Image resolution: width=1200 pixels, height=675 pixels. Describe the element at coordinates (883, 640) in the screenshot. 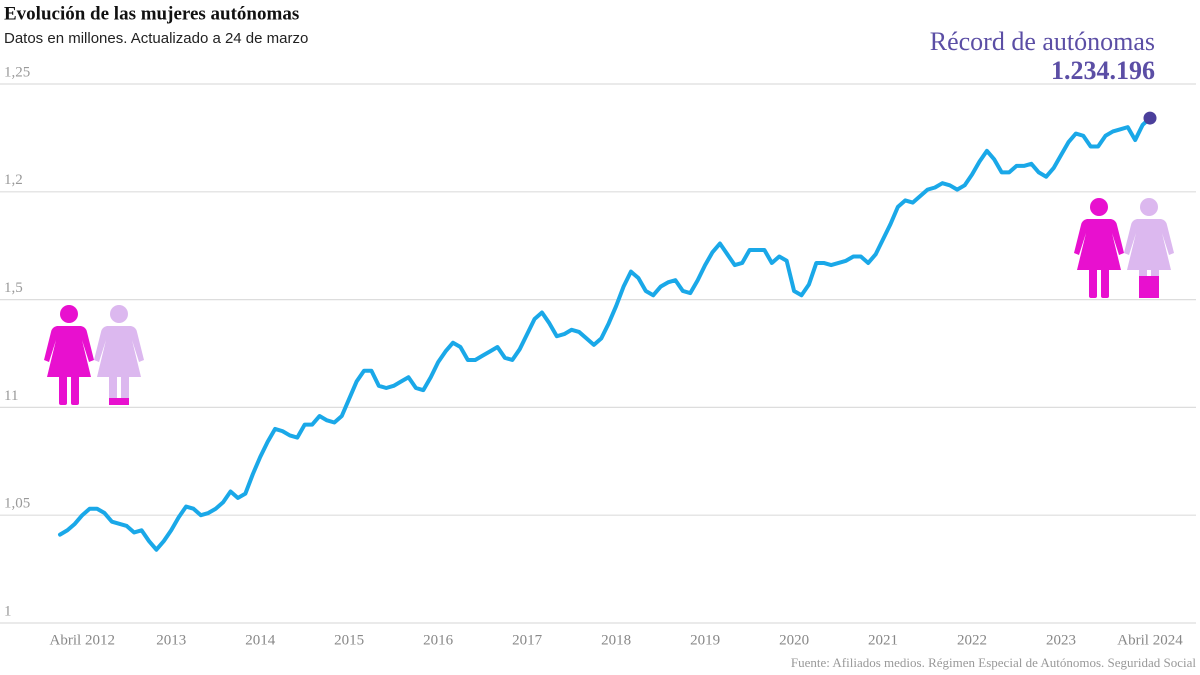

I see `x-tick-label: 2021` at that location.